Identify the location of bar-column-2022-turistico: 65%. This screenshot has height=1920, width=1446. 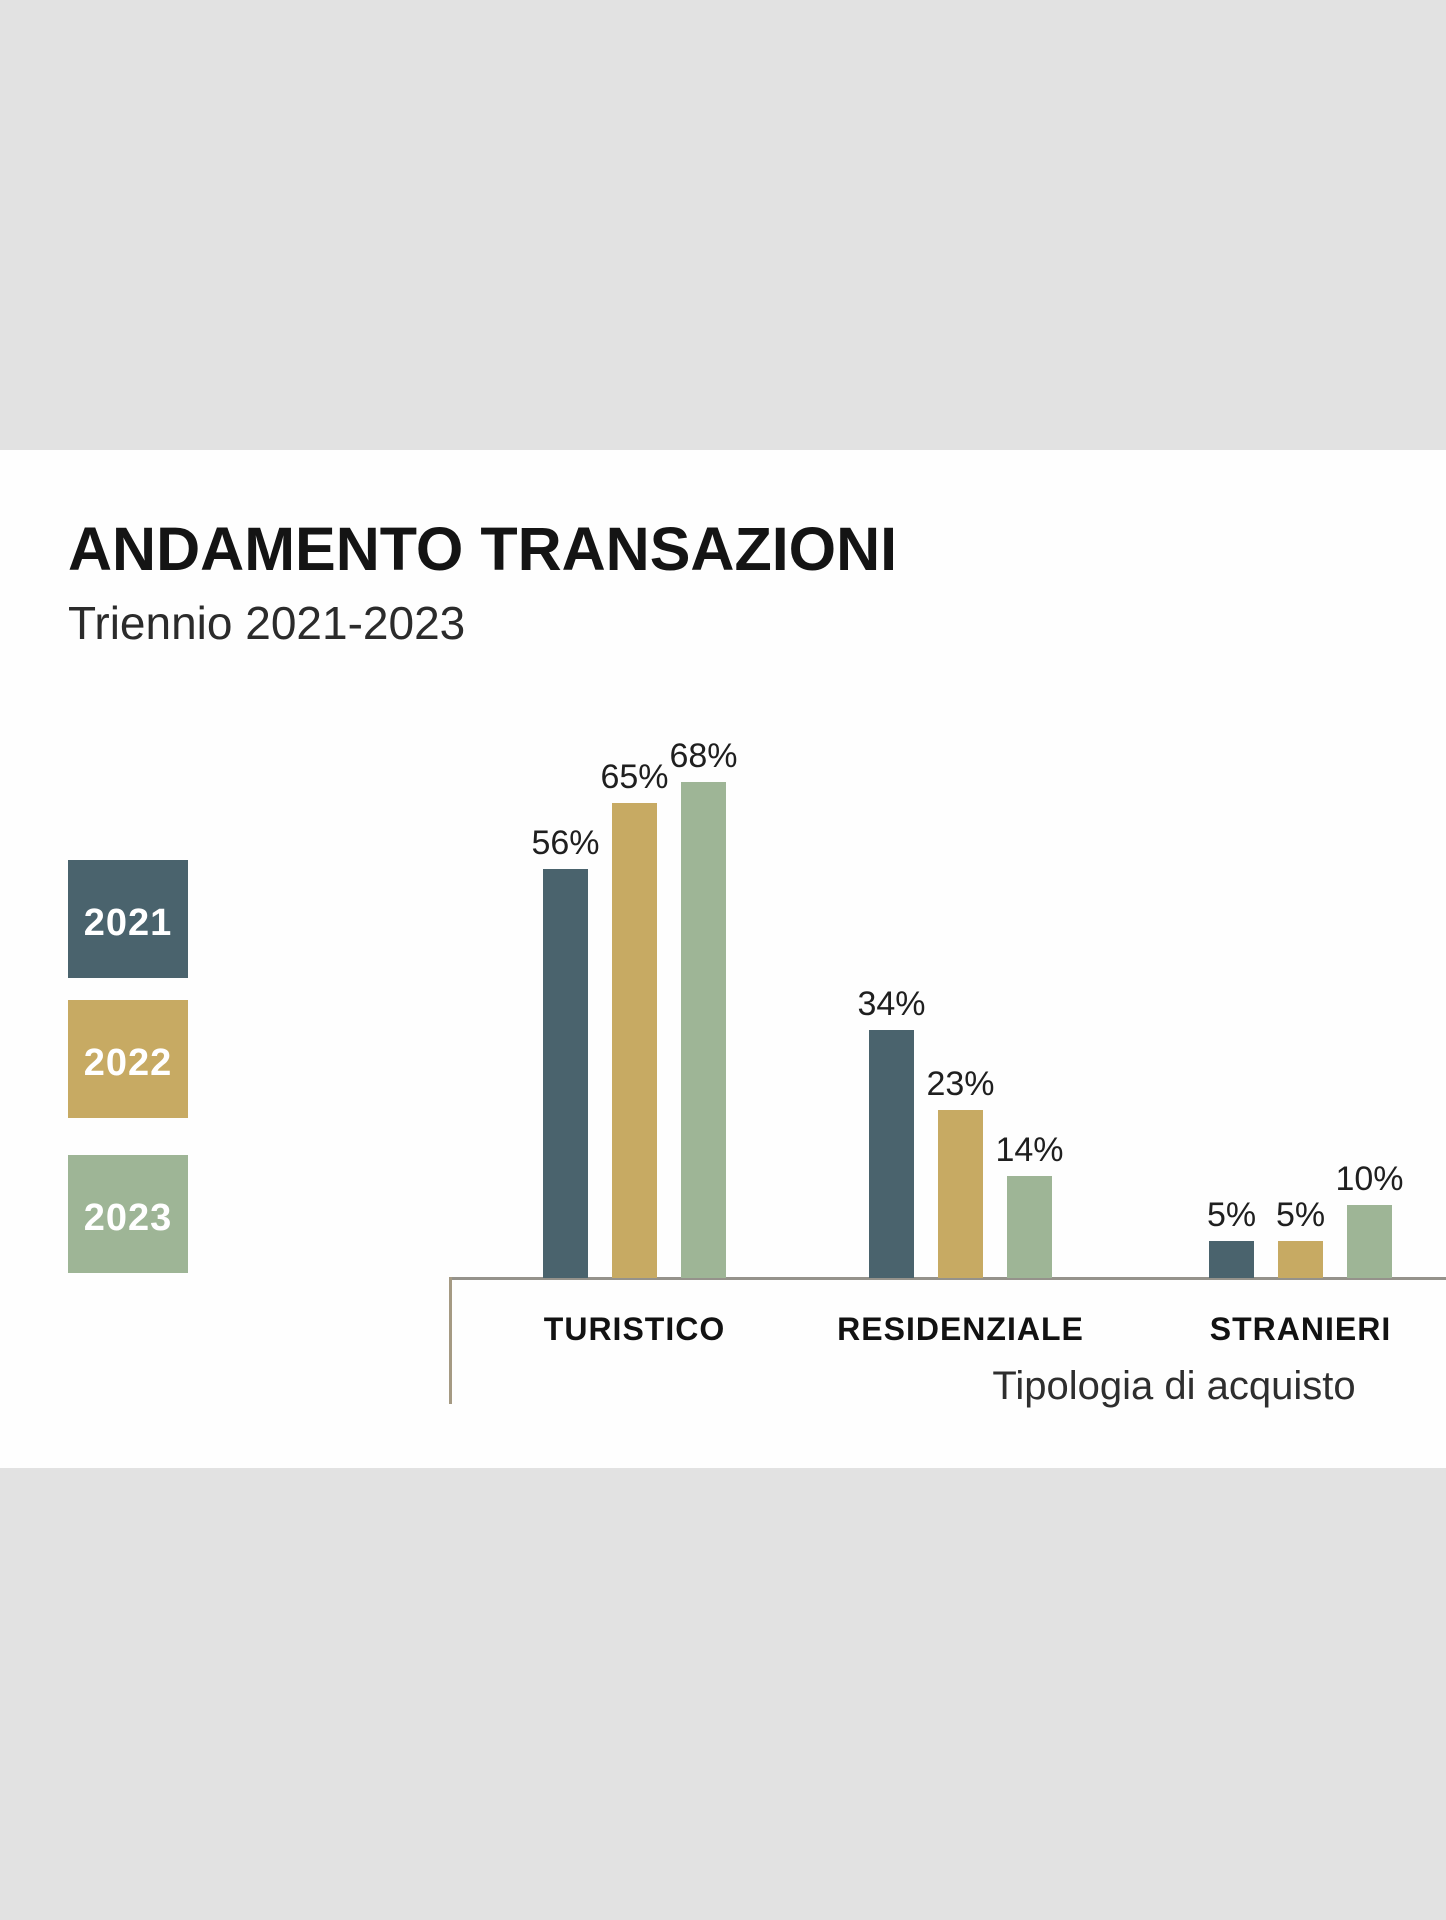
(634, 1018).